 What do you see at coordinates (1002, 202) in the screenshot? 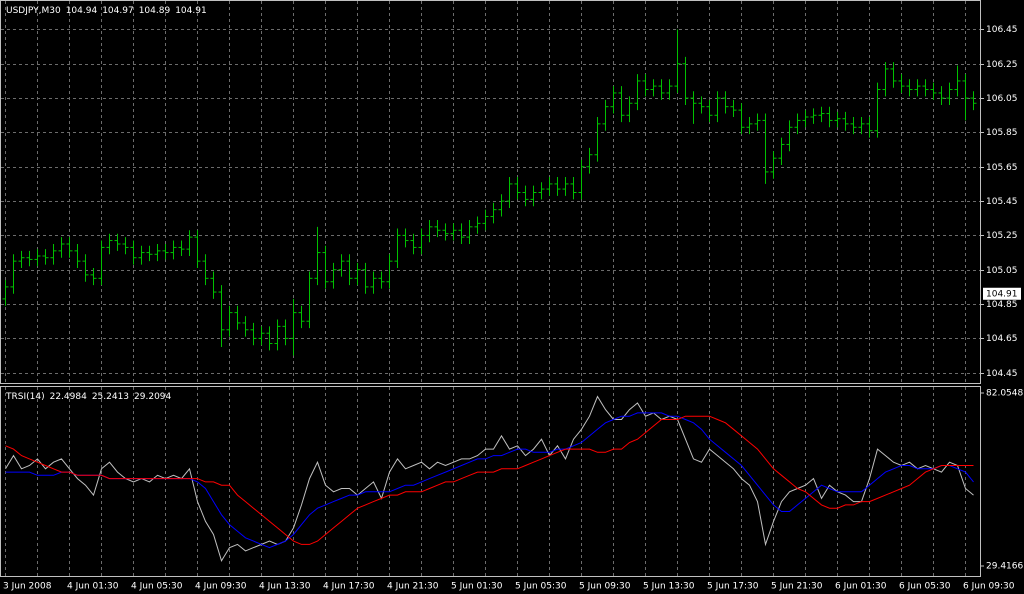
I see `y-tick-label: 105.45` at bounding box center [1002, 202].